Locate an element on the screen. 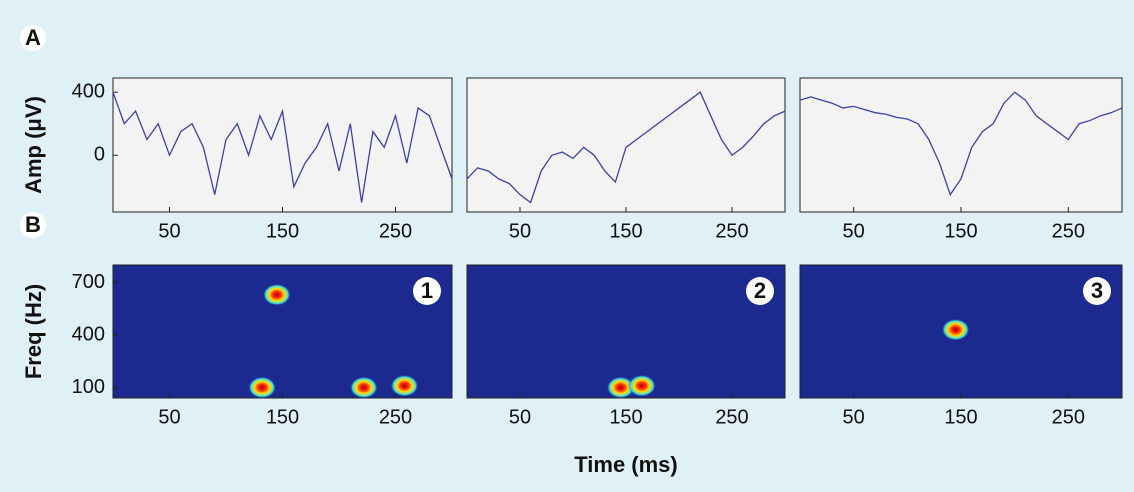  y-axis-label: Amp (μV) is located at coordinates (33, 145).